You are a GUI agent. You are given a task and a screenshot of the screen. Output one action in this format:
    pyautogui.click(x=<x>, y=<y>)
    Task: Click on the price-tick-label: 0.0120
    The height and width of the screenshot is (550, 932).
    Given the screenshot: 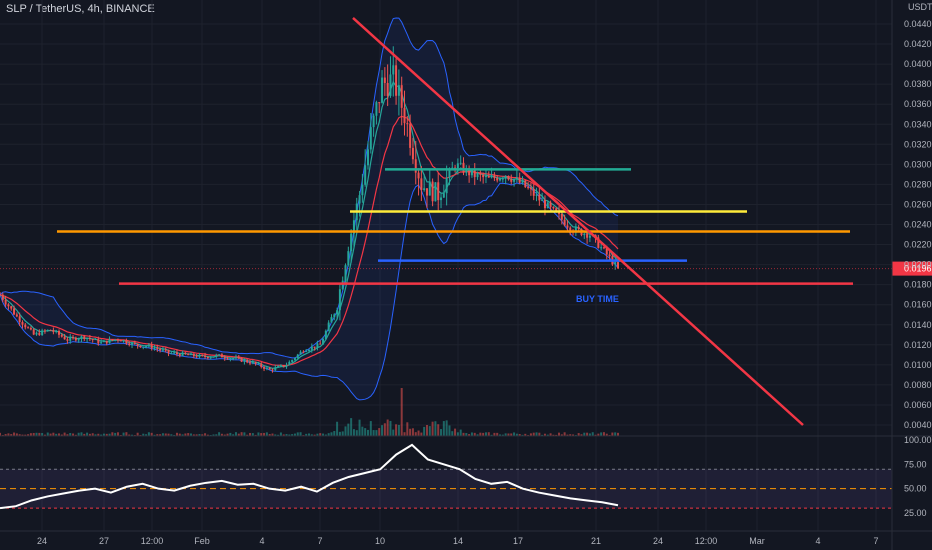 What is the action you would take?
    pyautogui.click(x=918, y=345)
    